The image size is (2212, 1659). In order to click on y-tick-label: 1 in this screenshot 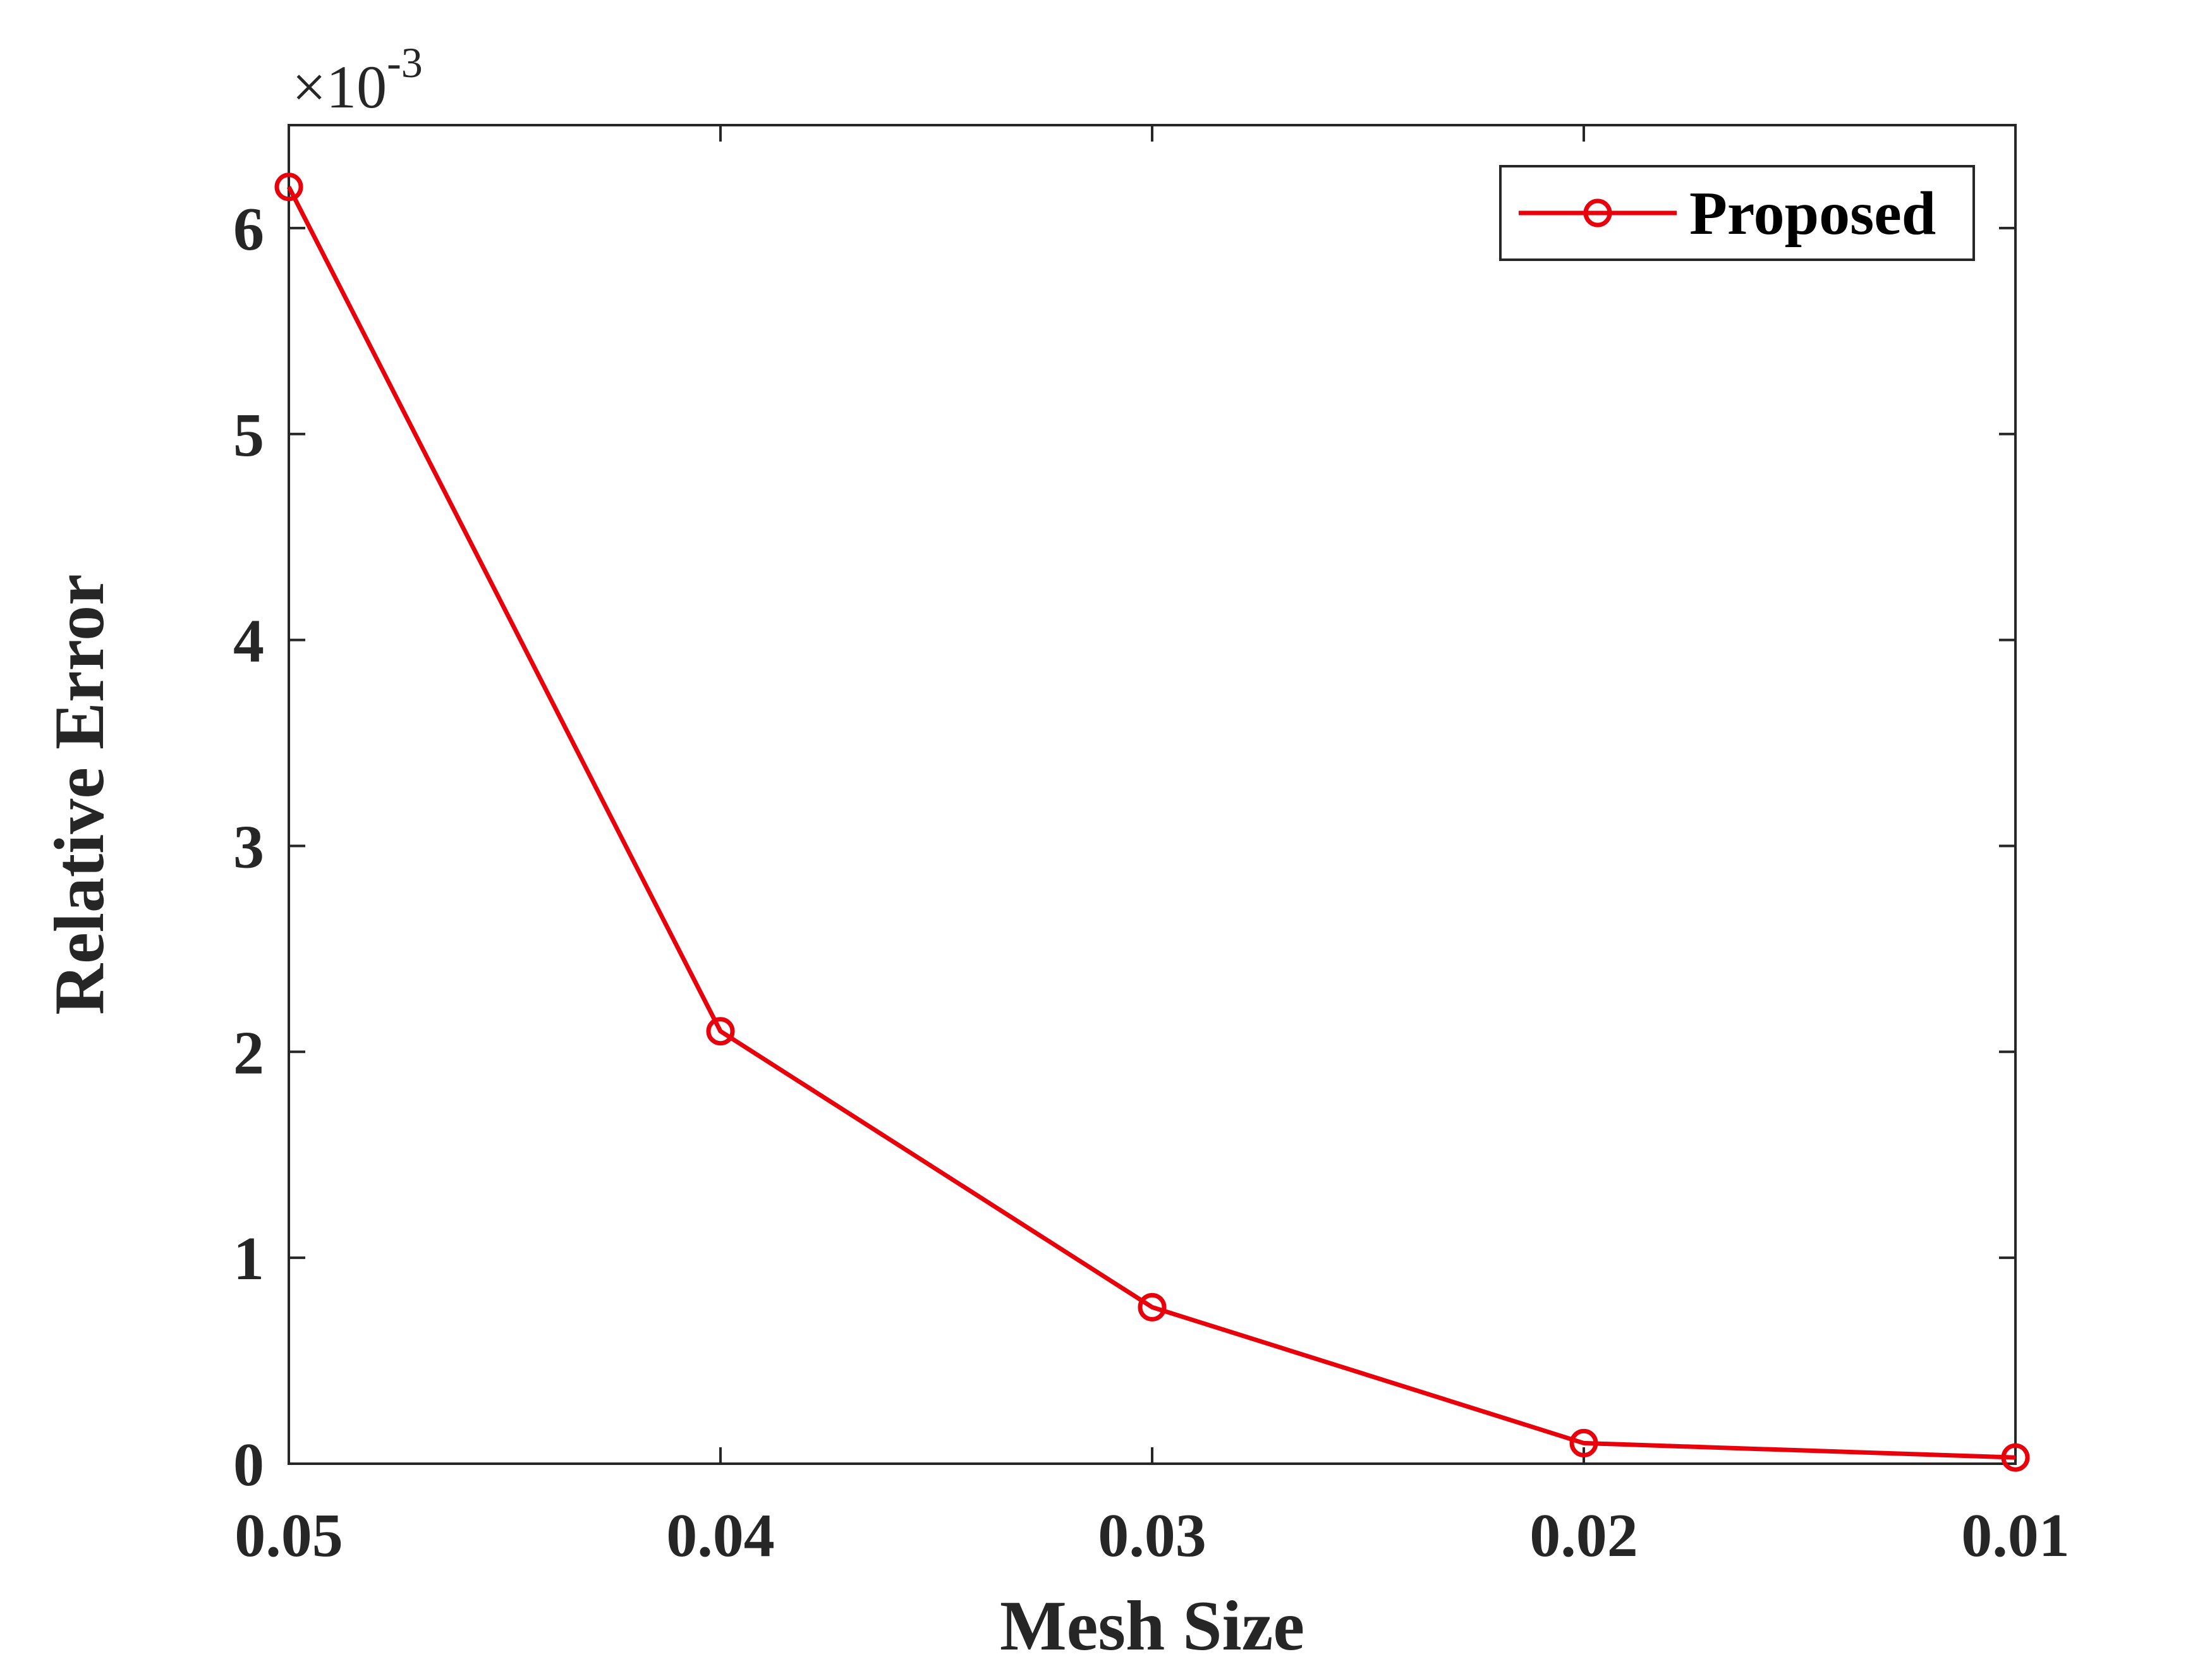, I will do `click(248, 1259)`.